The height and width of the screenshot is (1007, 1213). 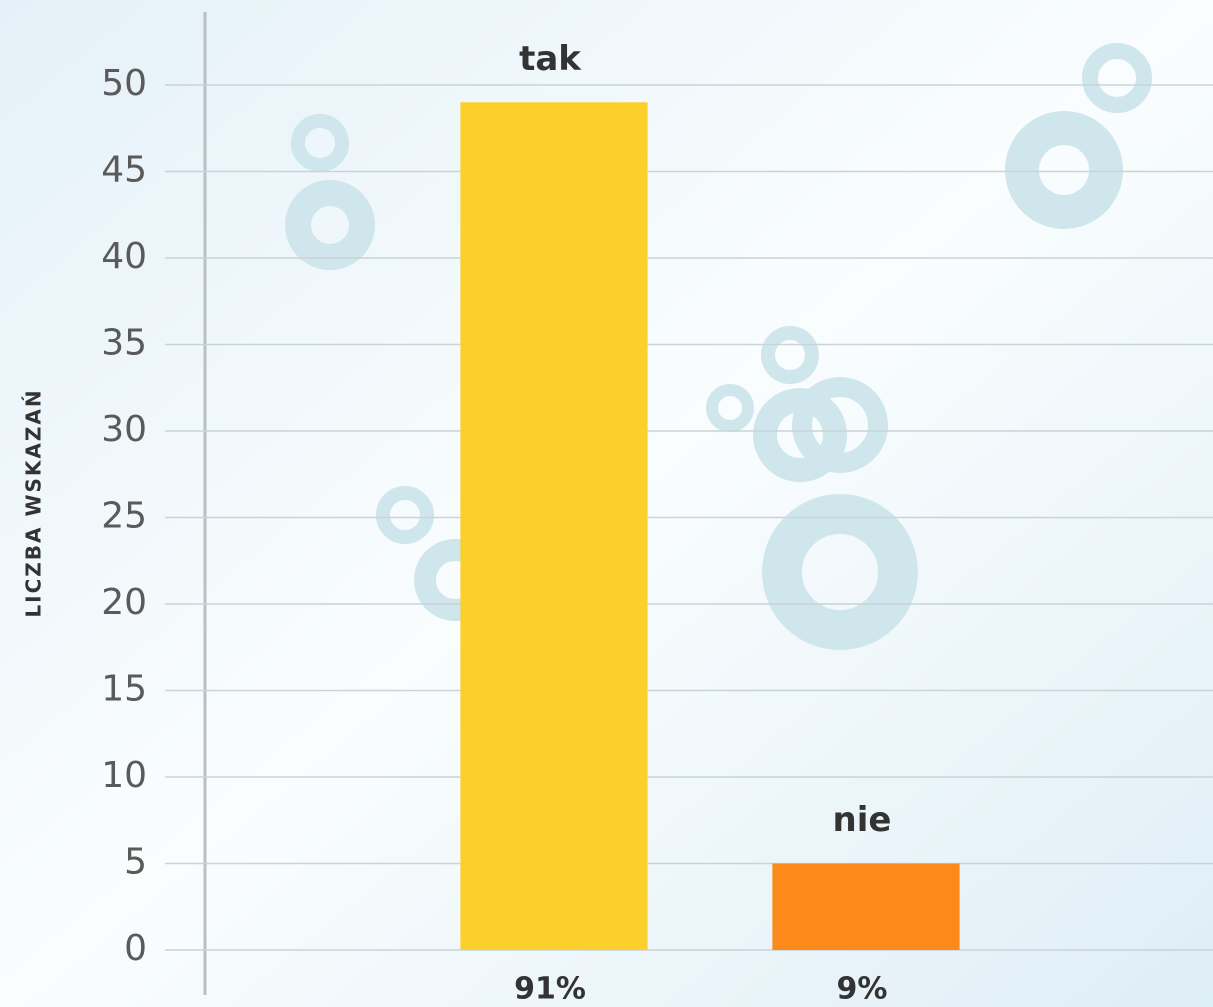 What do you see at coordinates (550, 989) in the screenshot?
I see `share-label: 91%` at bounding box center [550, 989].